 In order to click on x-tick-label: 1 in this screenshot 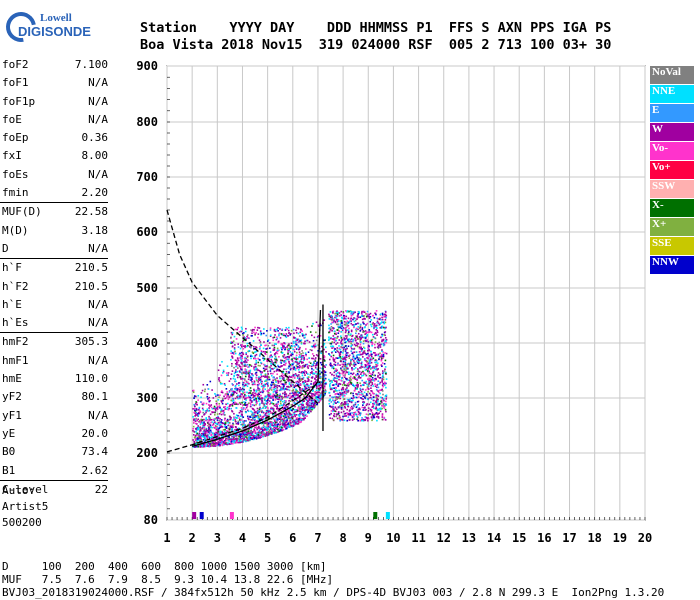, I will do `click(166, 538)`.